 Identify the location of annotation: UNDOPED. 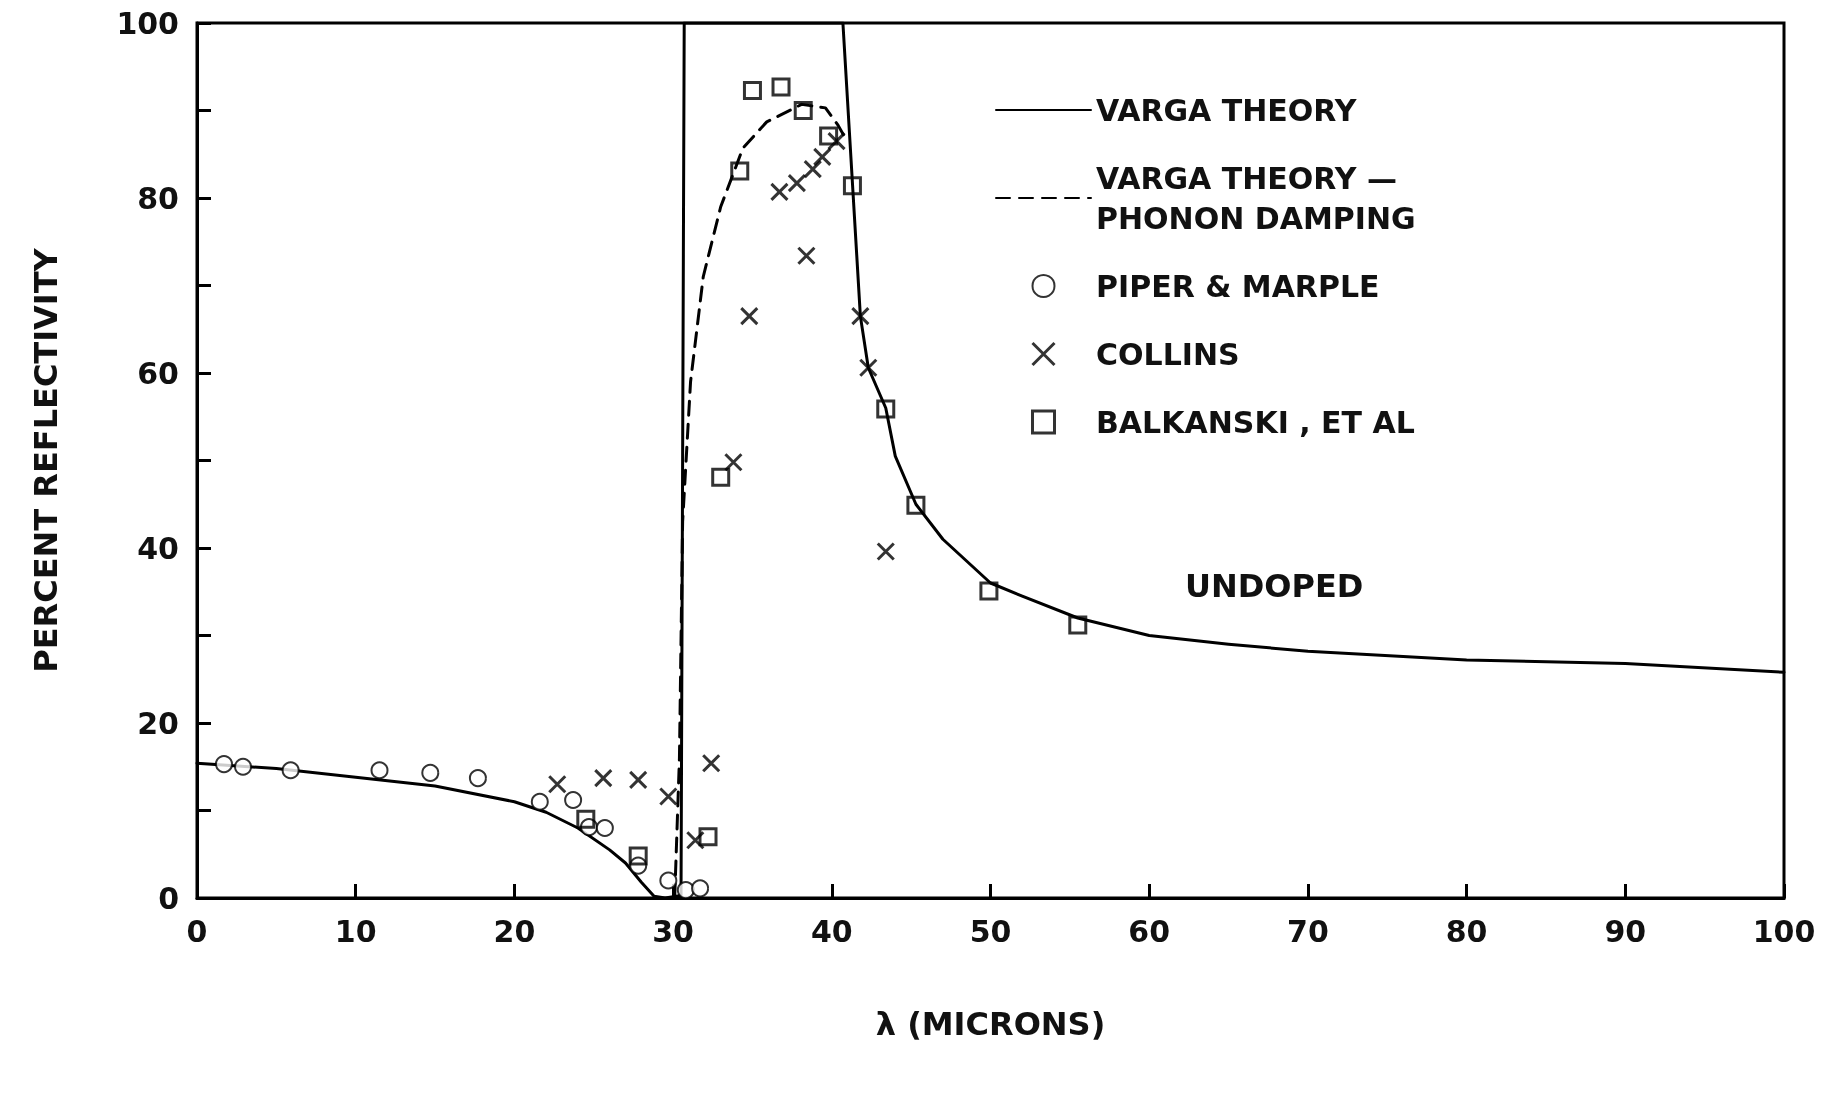
(1274, 586).